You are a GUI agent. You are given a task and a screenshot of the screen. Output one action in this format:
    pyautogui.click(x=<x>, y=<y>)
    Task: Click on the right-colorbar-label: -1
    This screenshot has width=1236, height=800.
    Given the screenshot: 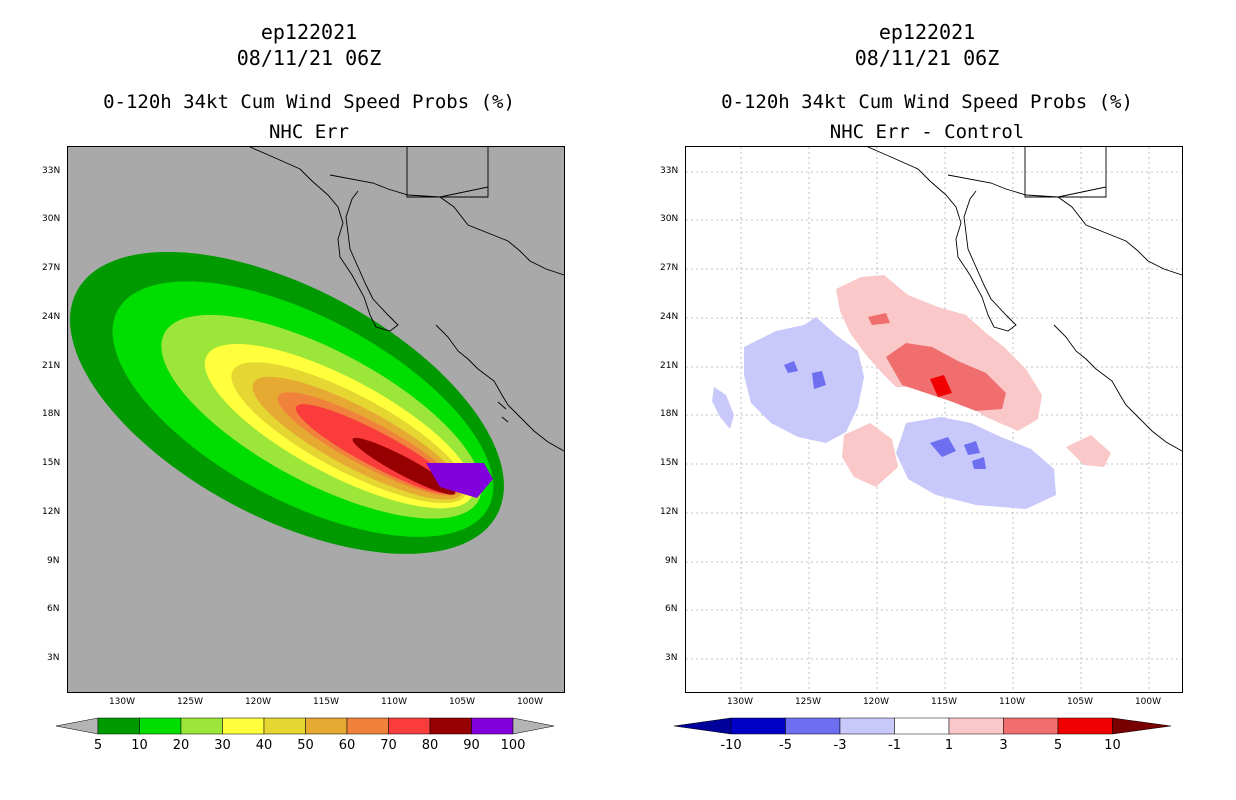 What is the action you would take?
    pyautogui.click(x=894, y=745)
    